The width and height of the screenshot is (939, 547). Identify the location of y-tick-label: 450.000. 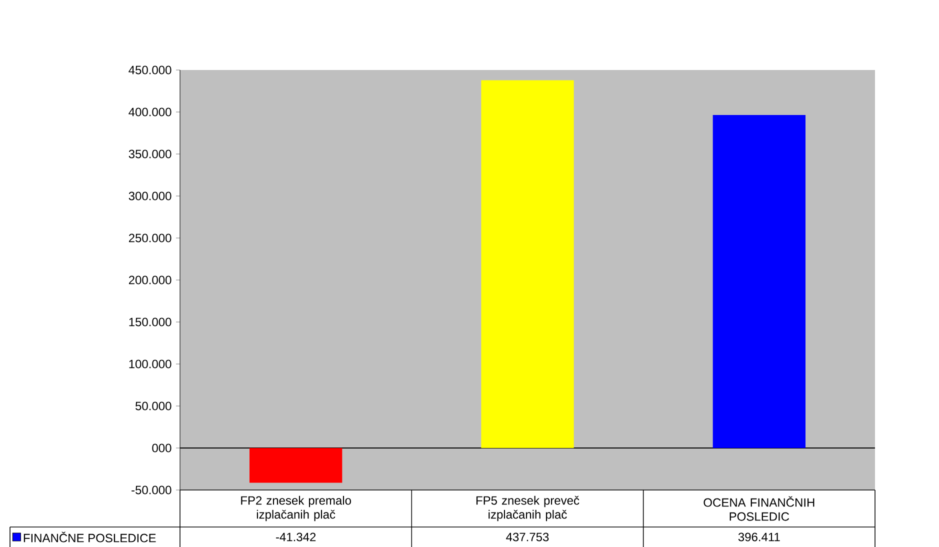
(150, 70).